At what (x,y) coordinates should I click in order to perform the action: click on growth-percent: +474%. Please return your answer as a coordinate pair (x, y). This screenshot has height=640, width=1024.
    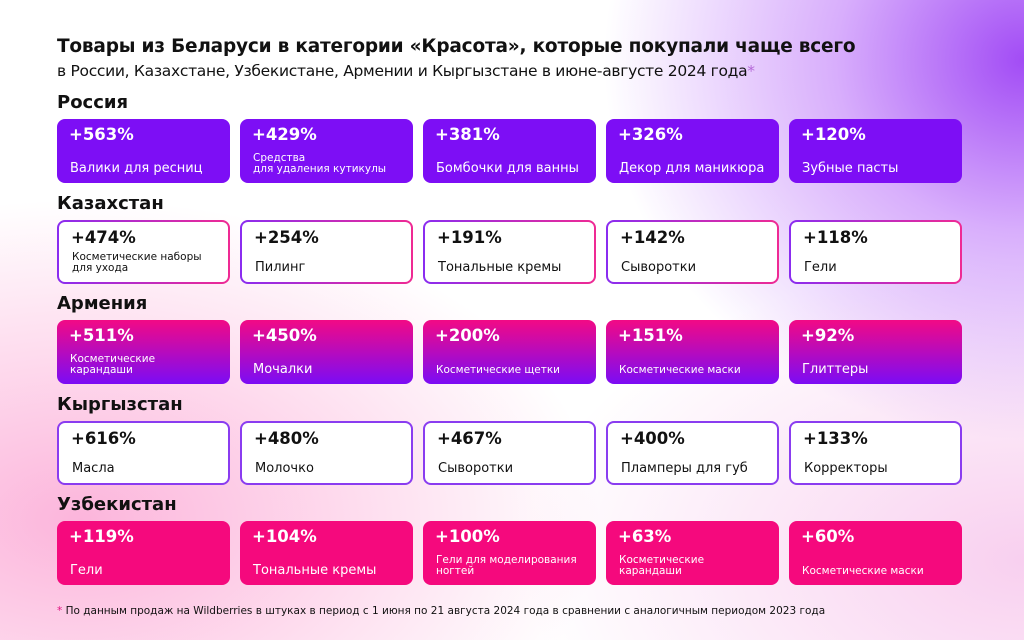
    Looking at the image, I should click on (103, 237).